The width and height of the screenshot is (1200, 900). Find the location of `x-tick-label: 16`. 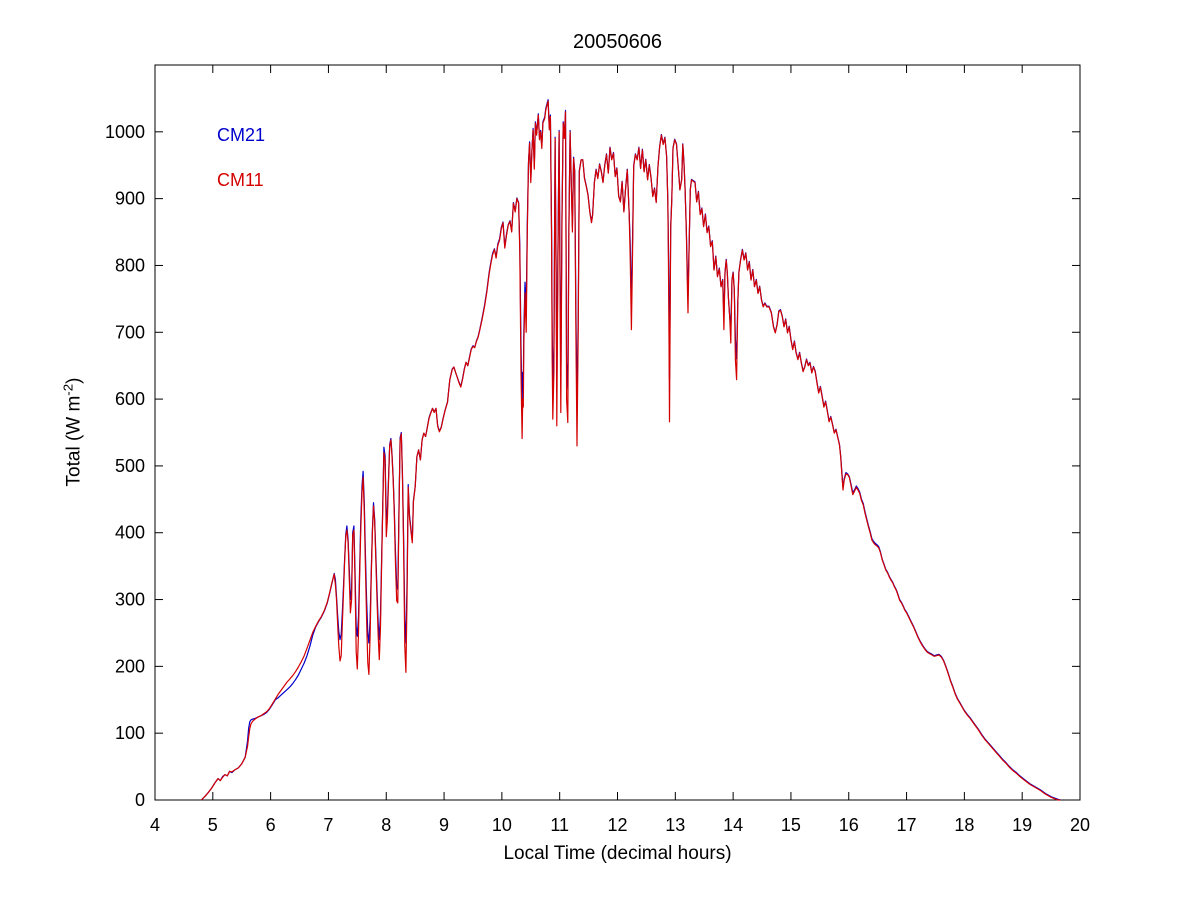

x-tick-label: 16 is located at coordinates (849, 825).